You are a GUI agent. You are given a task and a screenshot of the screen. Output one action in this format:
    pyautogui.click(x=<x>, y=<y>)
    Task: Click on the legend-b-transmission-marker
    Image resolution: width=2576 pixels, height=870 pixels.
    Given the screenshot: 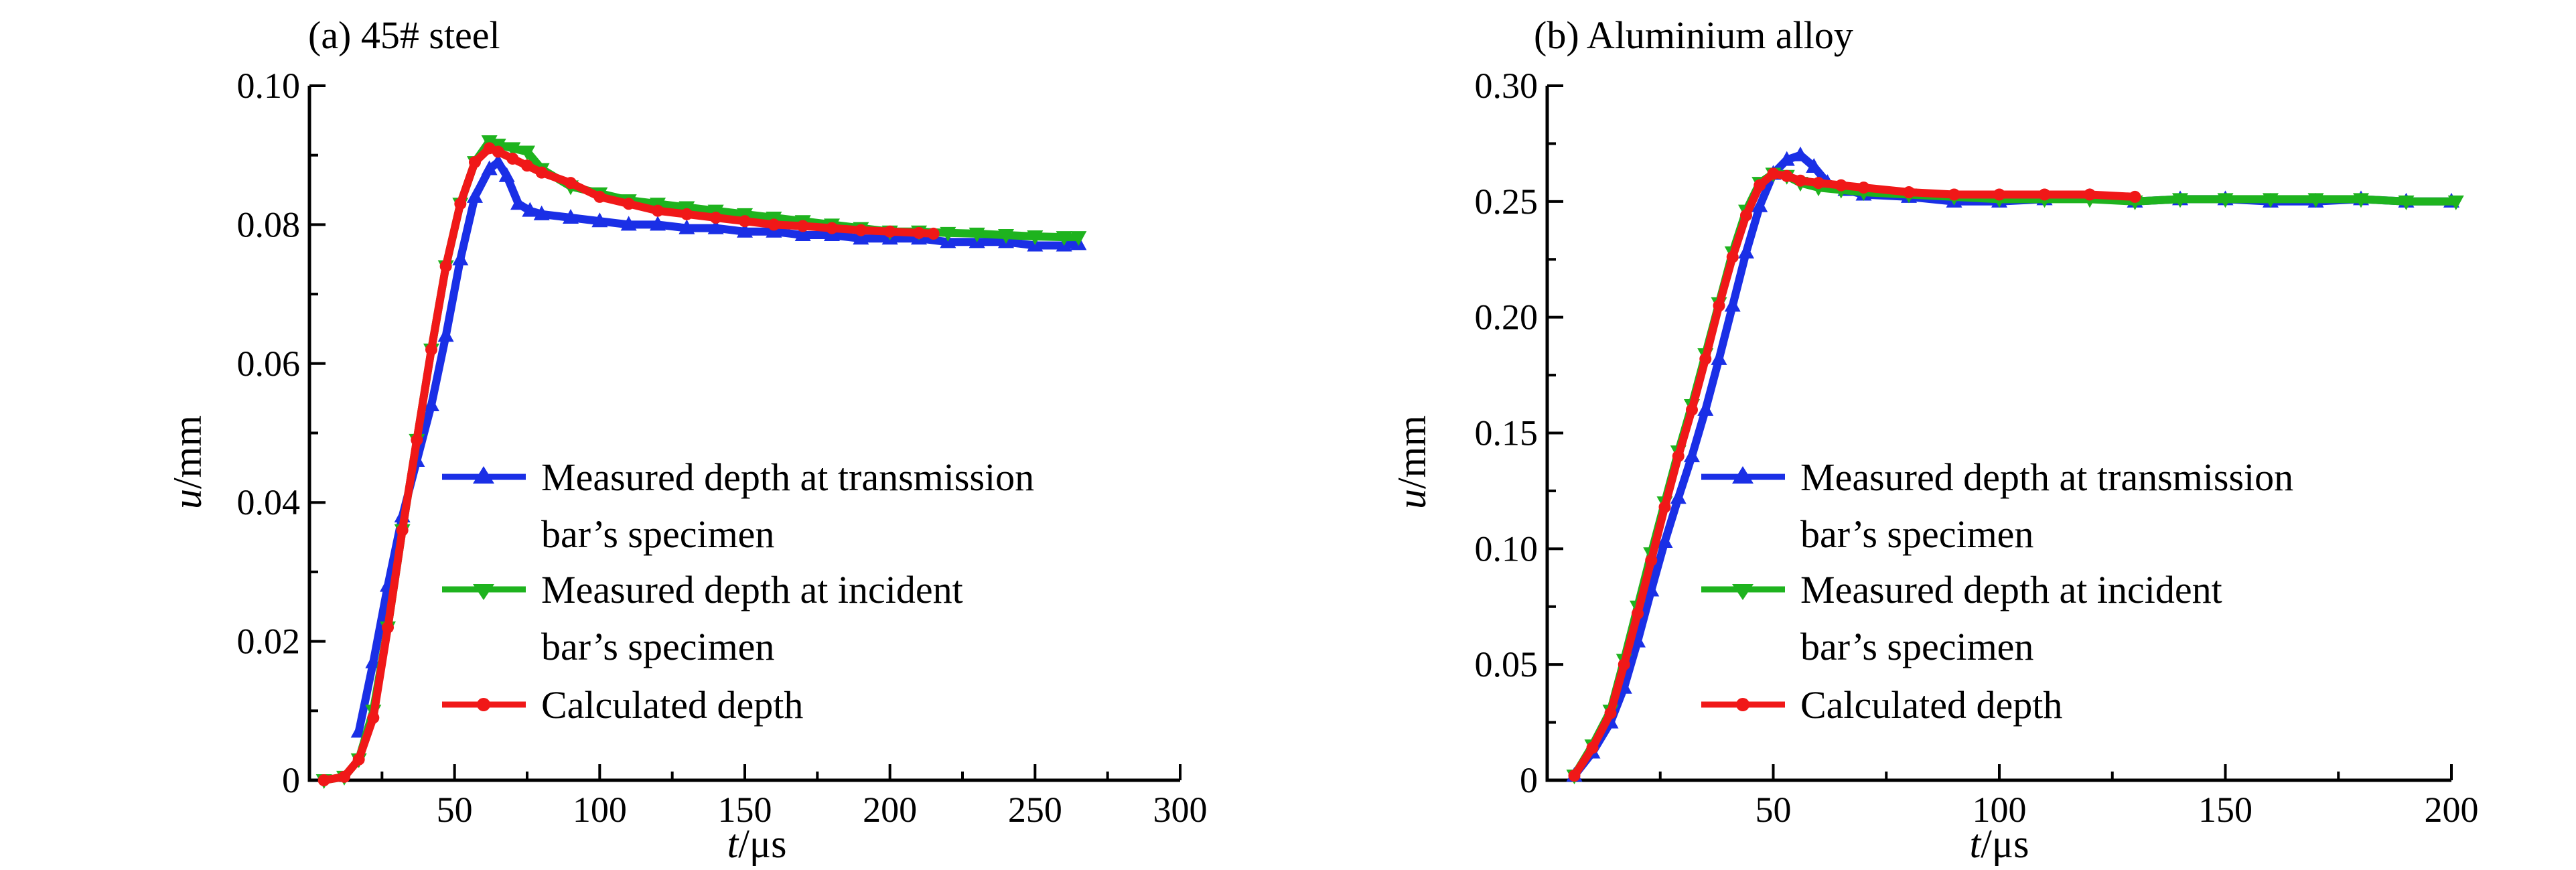 What is the action you would take?
    pyautogui.click(x=1743, y=475)
    